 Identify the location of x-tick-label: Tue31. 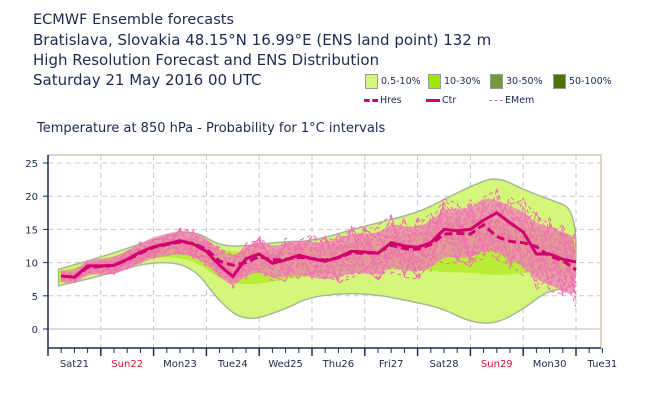
(601, 364).